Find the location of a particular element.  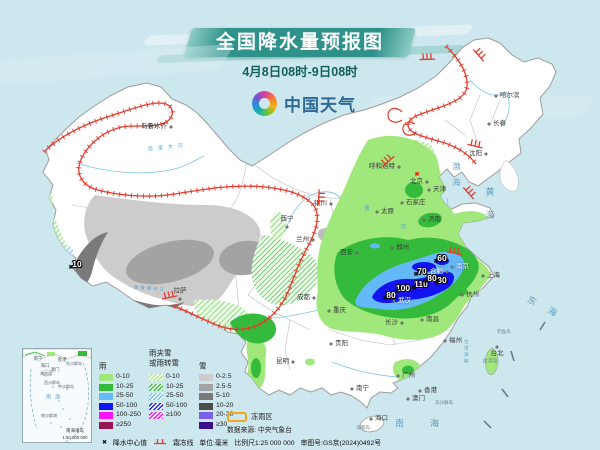

legend-sleet-row: ≥100 is located at coordinates (168, 415).